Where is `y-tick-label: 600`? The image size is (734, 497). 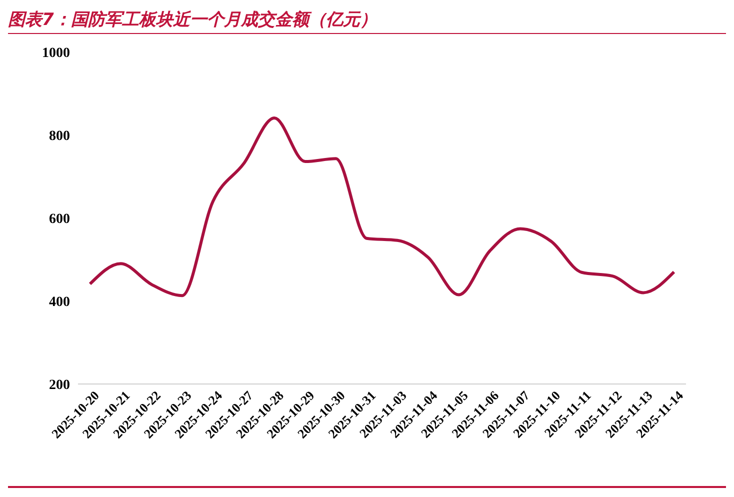 y-tick-label: 600 is located at coordinates (59, 219).